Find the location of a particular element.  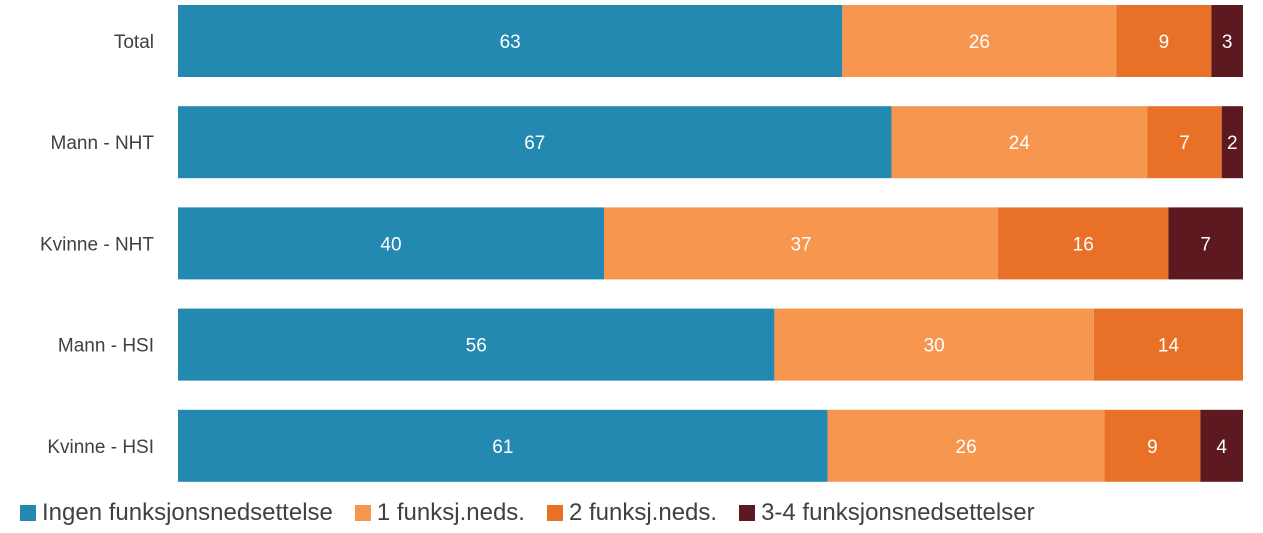

legend-item: 1 funksj.neds. is located at coordinates (439, 513).